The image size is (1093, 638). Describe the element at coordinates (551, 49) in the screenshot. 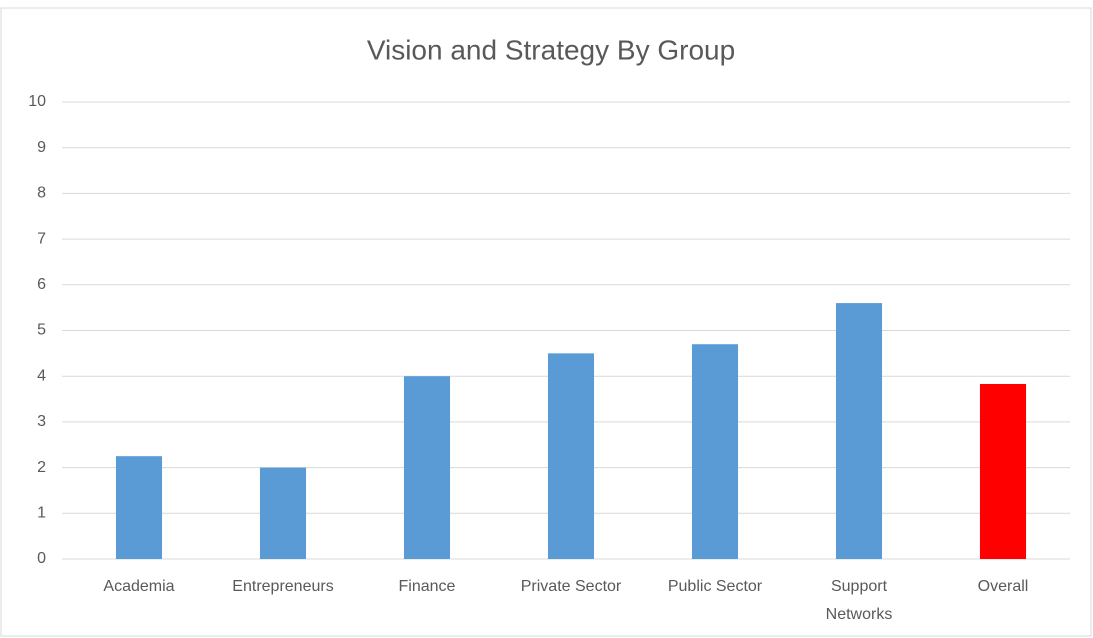

I see `chart-title: Vision and Strategy By Group` at that location.